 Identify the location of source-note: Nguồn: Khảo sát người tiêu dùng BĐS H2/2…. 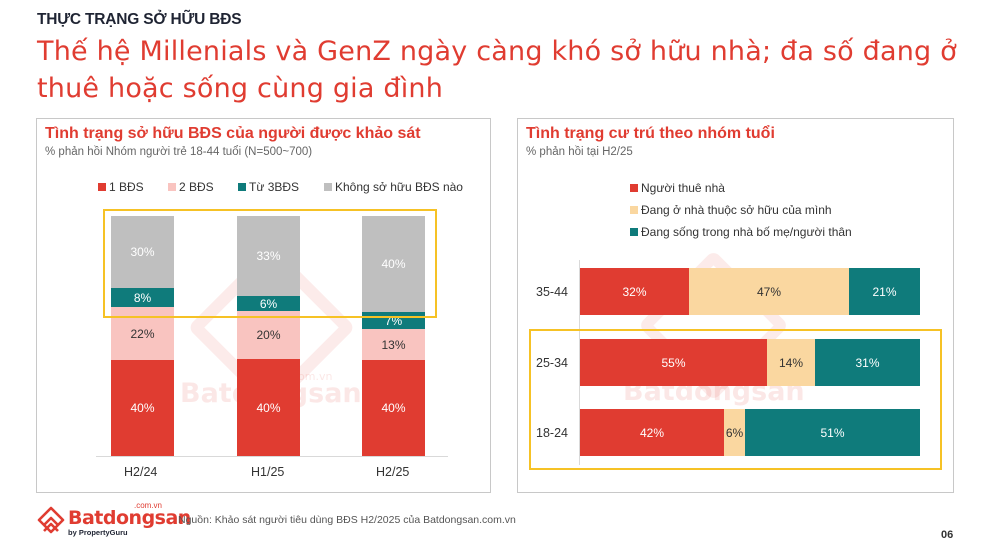
(347, 520).